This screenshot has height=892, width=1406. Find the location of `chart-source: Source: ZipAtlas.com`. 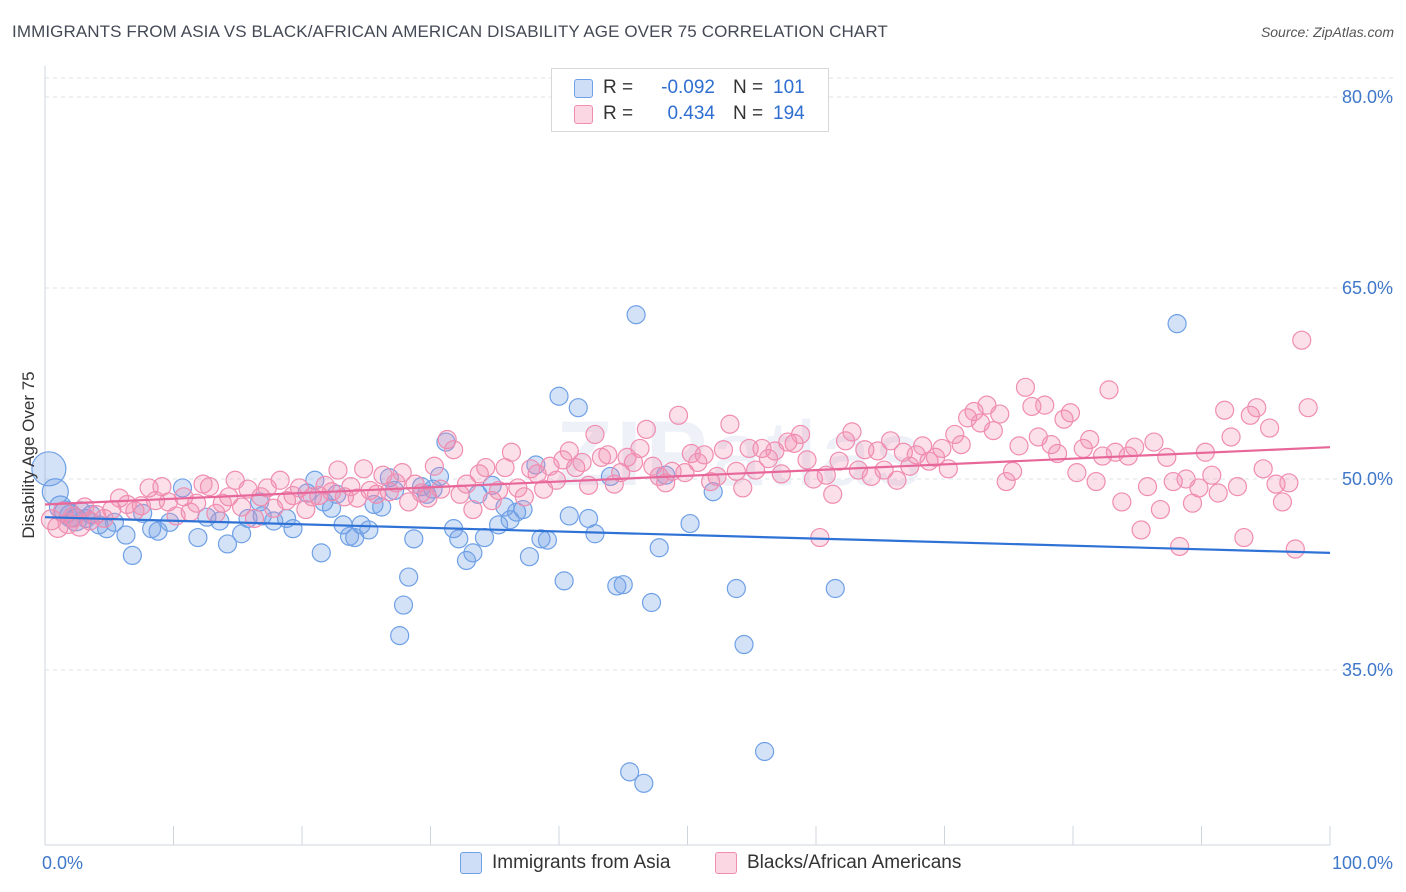

chart-source: Source: ZipAtlas.com is located at coordinates (1327, 32).